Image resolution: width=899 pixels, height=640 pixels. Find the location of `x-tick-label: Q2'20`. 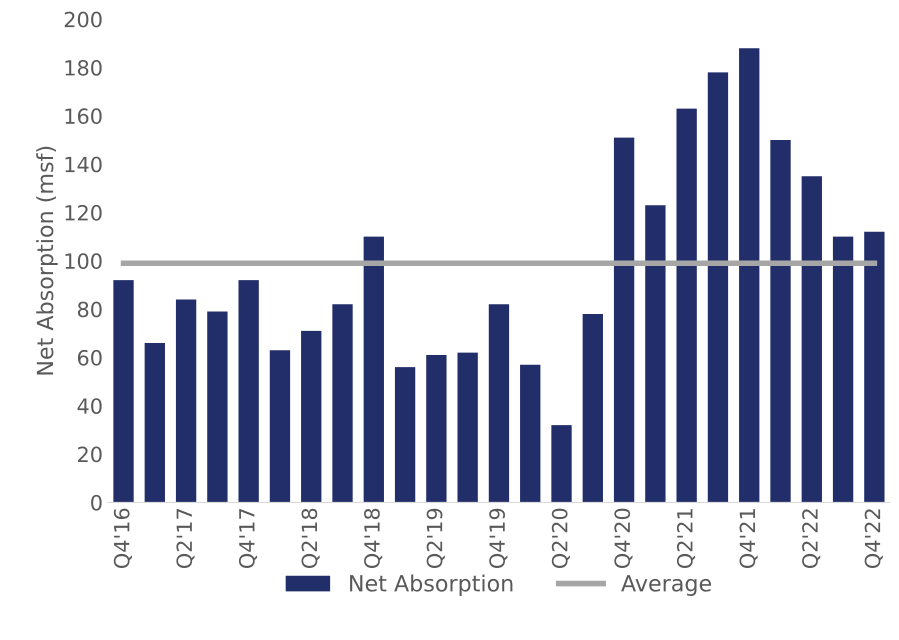

x-tick-label: Q2'20 is located at coordinates (561, 538).